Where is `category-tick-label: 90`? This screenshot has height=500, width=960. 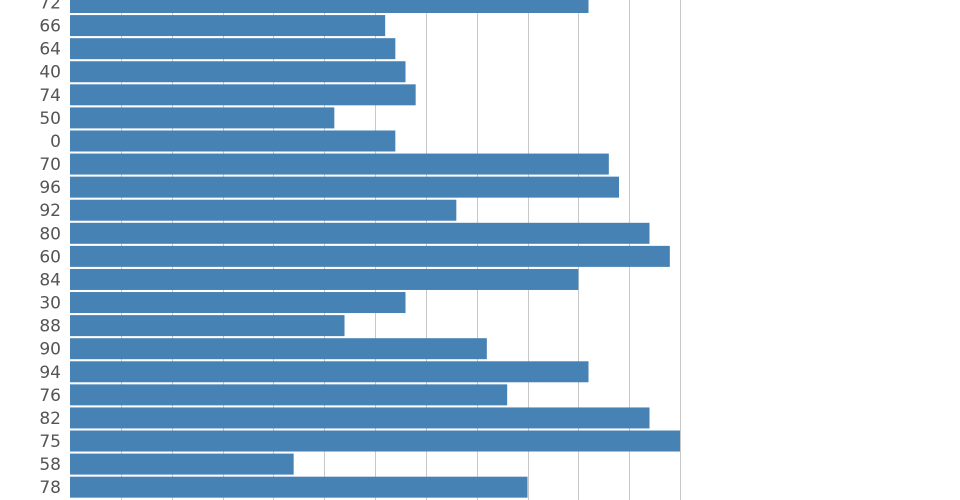
category-tick-label: 90 is located at coordinates (50, 350).